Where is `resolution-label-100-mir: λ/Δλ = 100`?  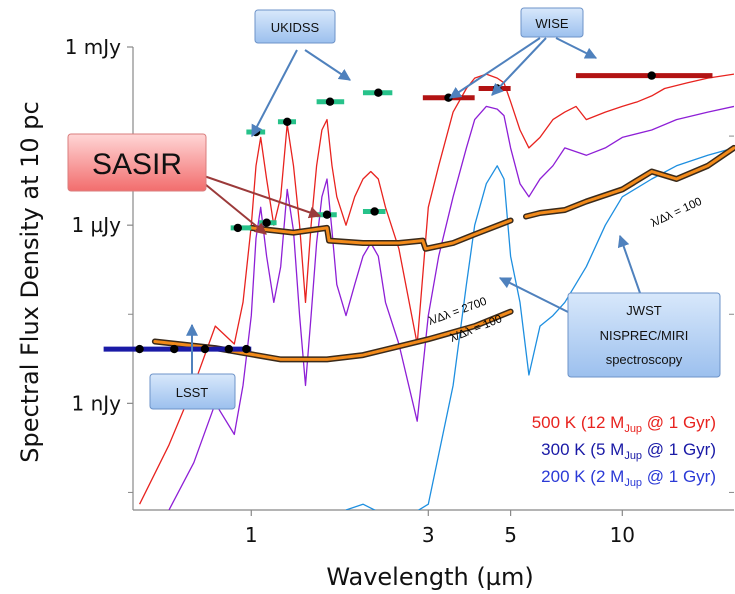
resolution-label-100-mir: λ/Δλ = 100 is located at coordinates (676, 213).